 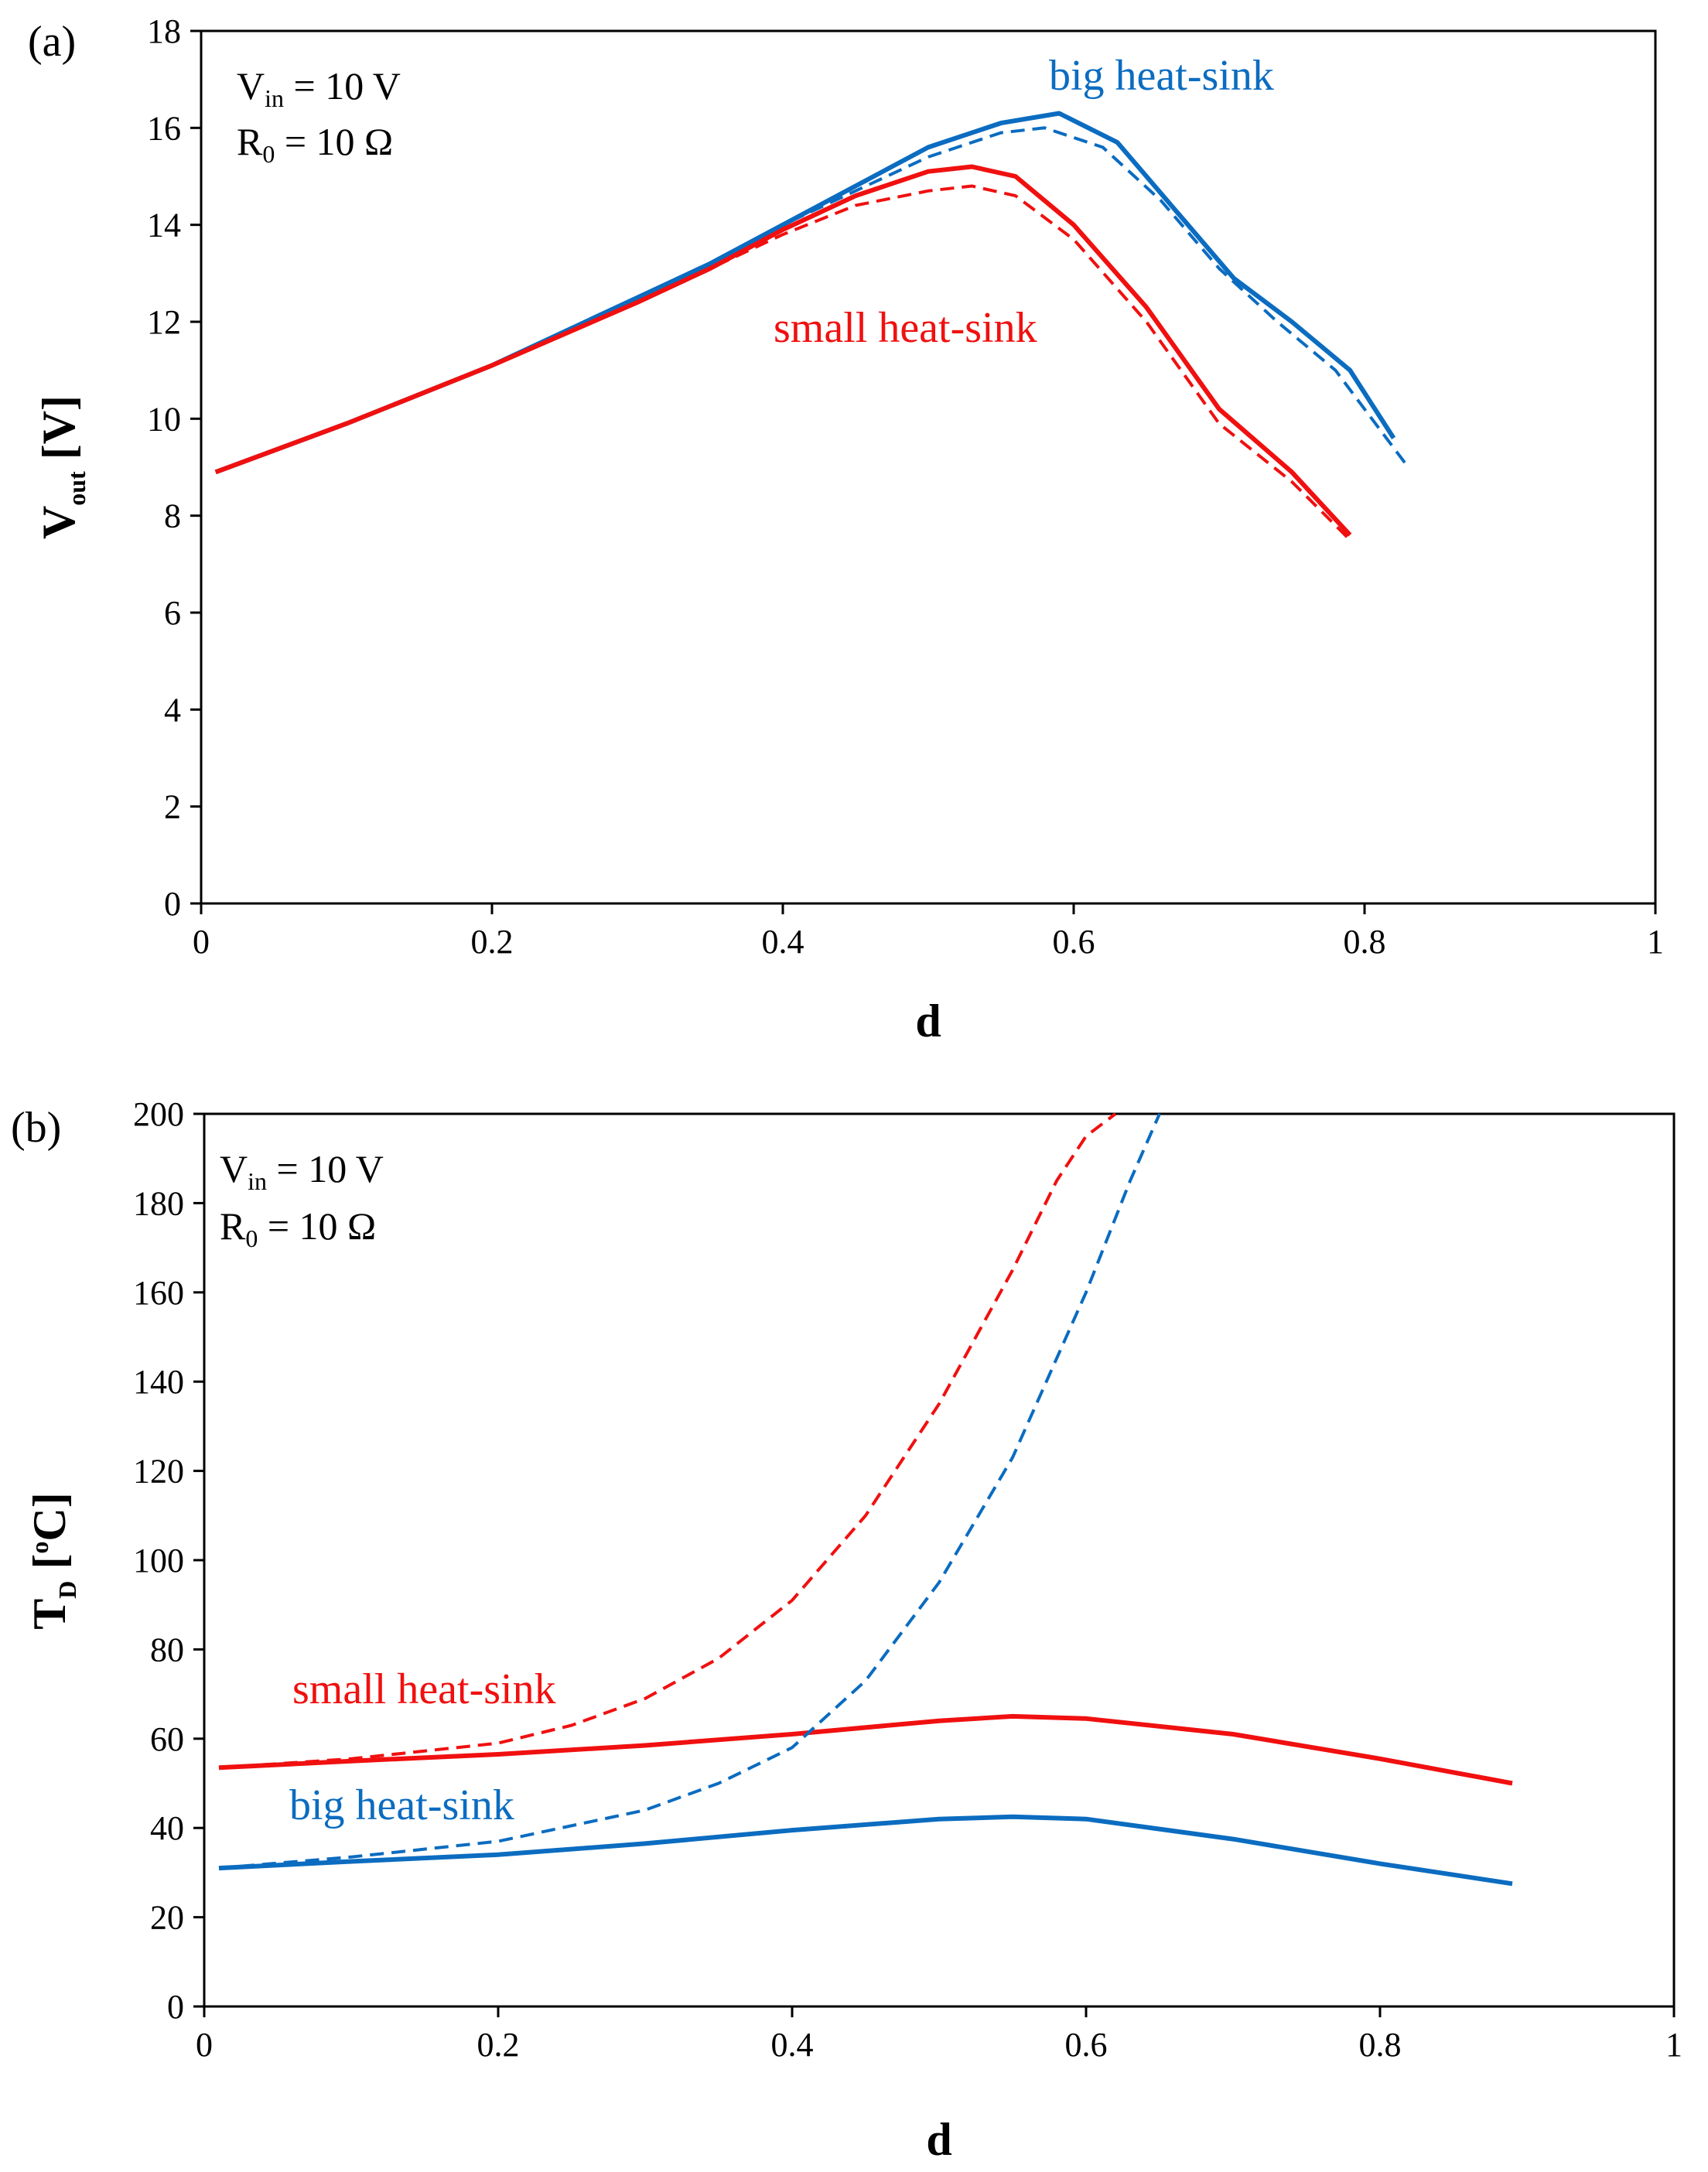 I want to click on panel-a-x-tick-label: 0, so click(x=202, y=942).